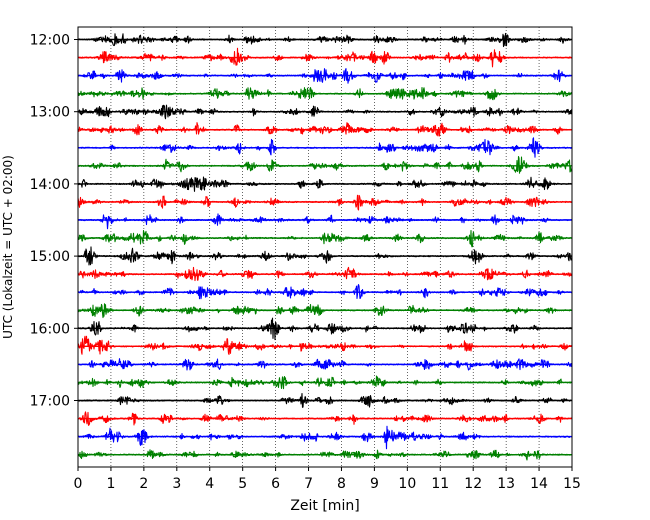  Describe the element at coordinates (324, 506) in the screenshot. I see `x-axis-label: Zeit [min]` at that location.